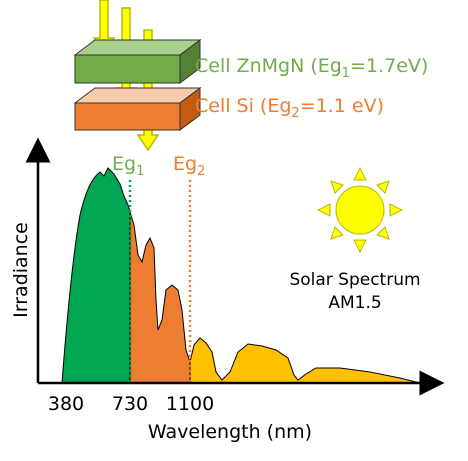 Image resolution: width=468 pixels, height=461 pixels. Describe the element at coordinates (354, 303) in the screenshot. I see `spectrum-standard: AM1.5` at that location.